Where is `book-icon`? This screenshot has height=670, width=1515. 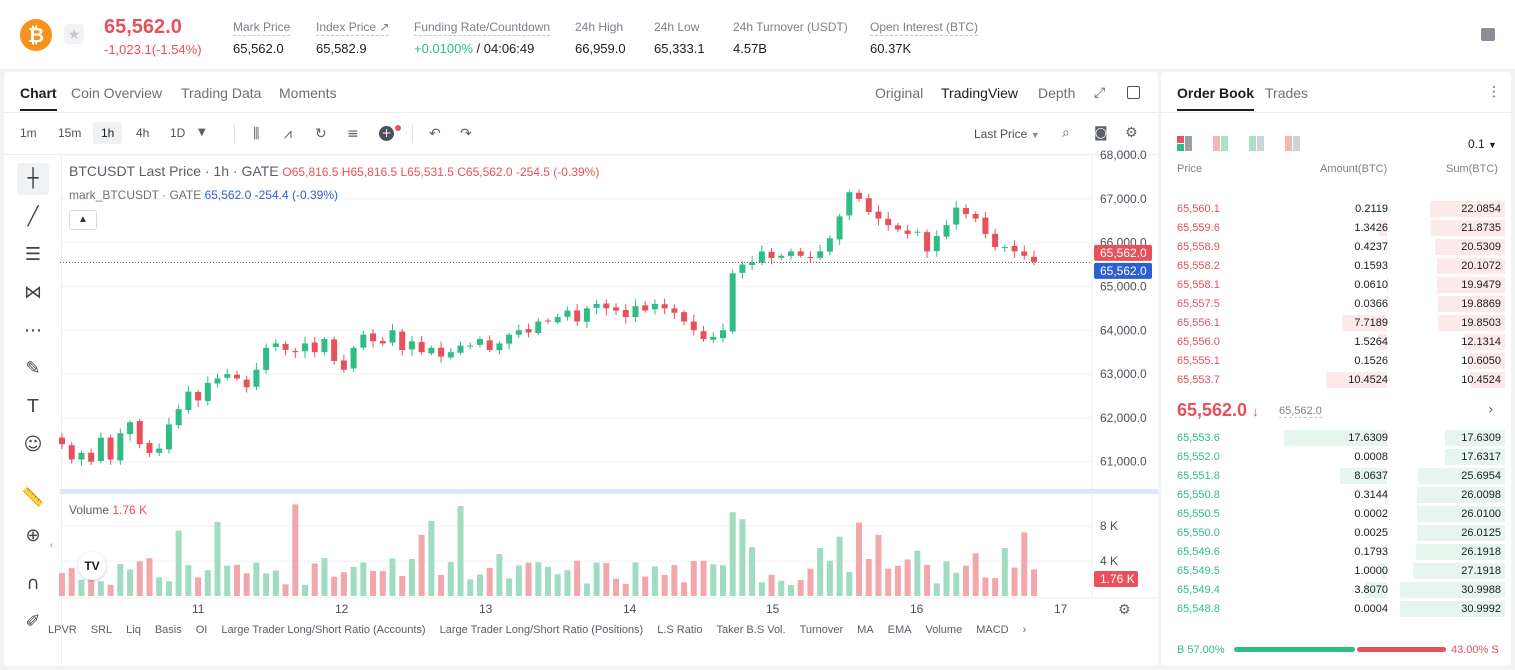 book-icon is located at coordinates (1488, 34).